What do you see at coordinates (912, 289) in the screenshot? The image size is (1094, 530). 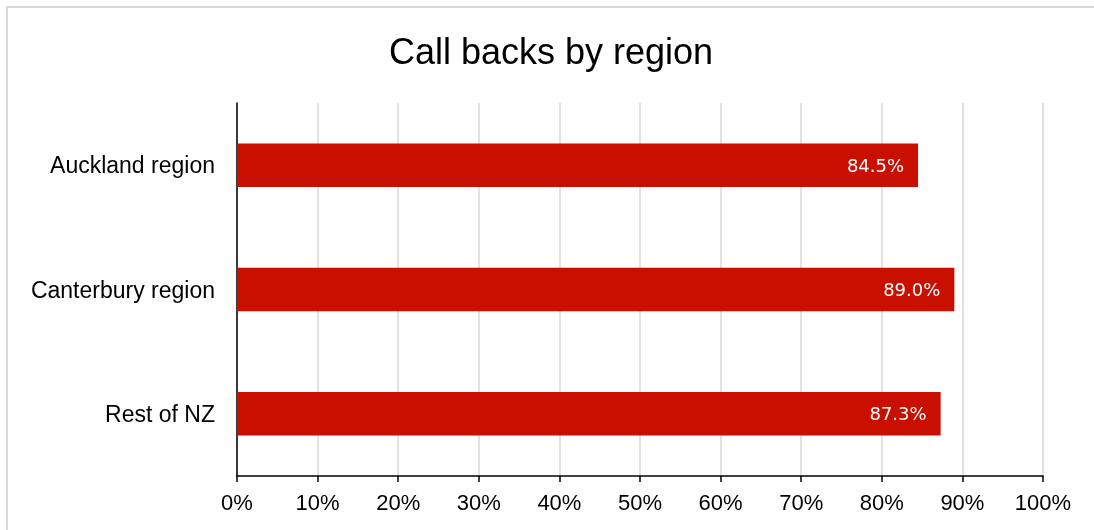 I see `data-label: 89.0%` at bounding box center [912, 289].